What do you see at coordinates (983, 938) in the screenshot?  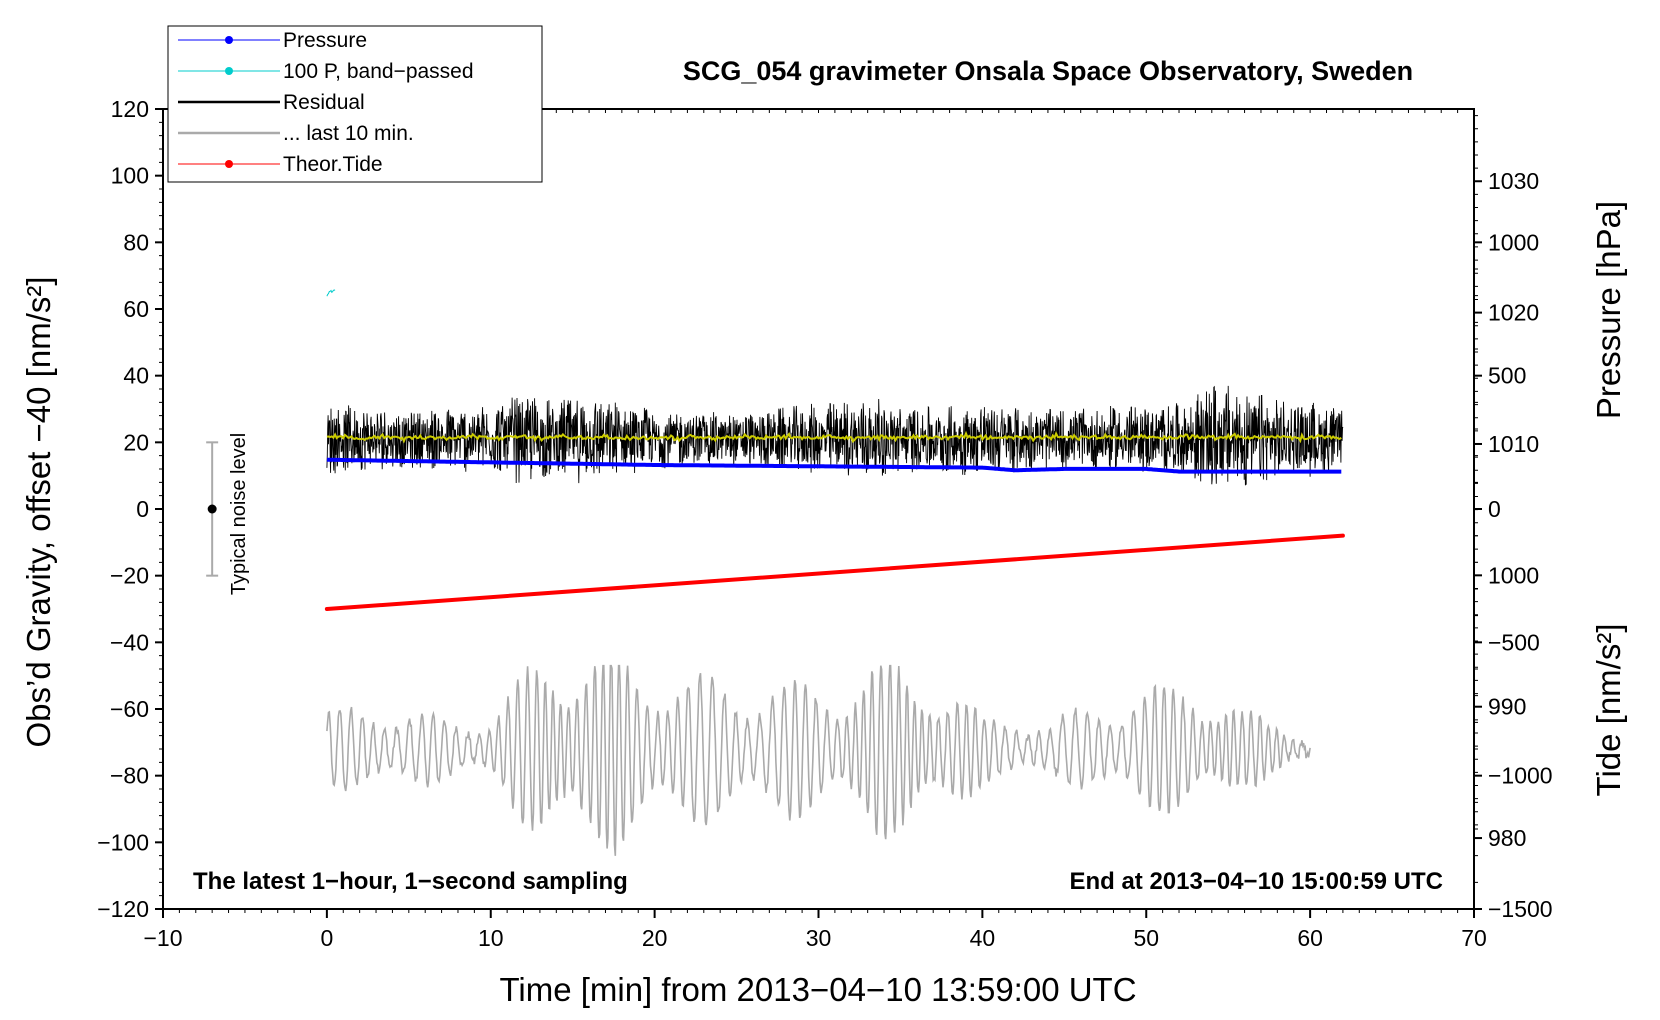 I see `x-tick-label: 40` at bounding box center [983, 938].